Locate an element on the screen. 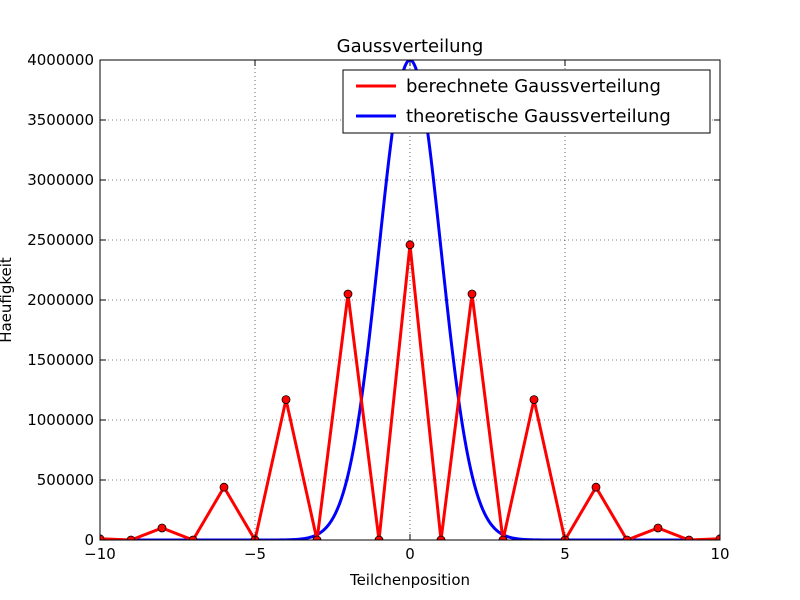 The width and height of the screenshot is (800, 600). x-tick-label: 10 is located at coordinates (719, 554).